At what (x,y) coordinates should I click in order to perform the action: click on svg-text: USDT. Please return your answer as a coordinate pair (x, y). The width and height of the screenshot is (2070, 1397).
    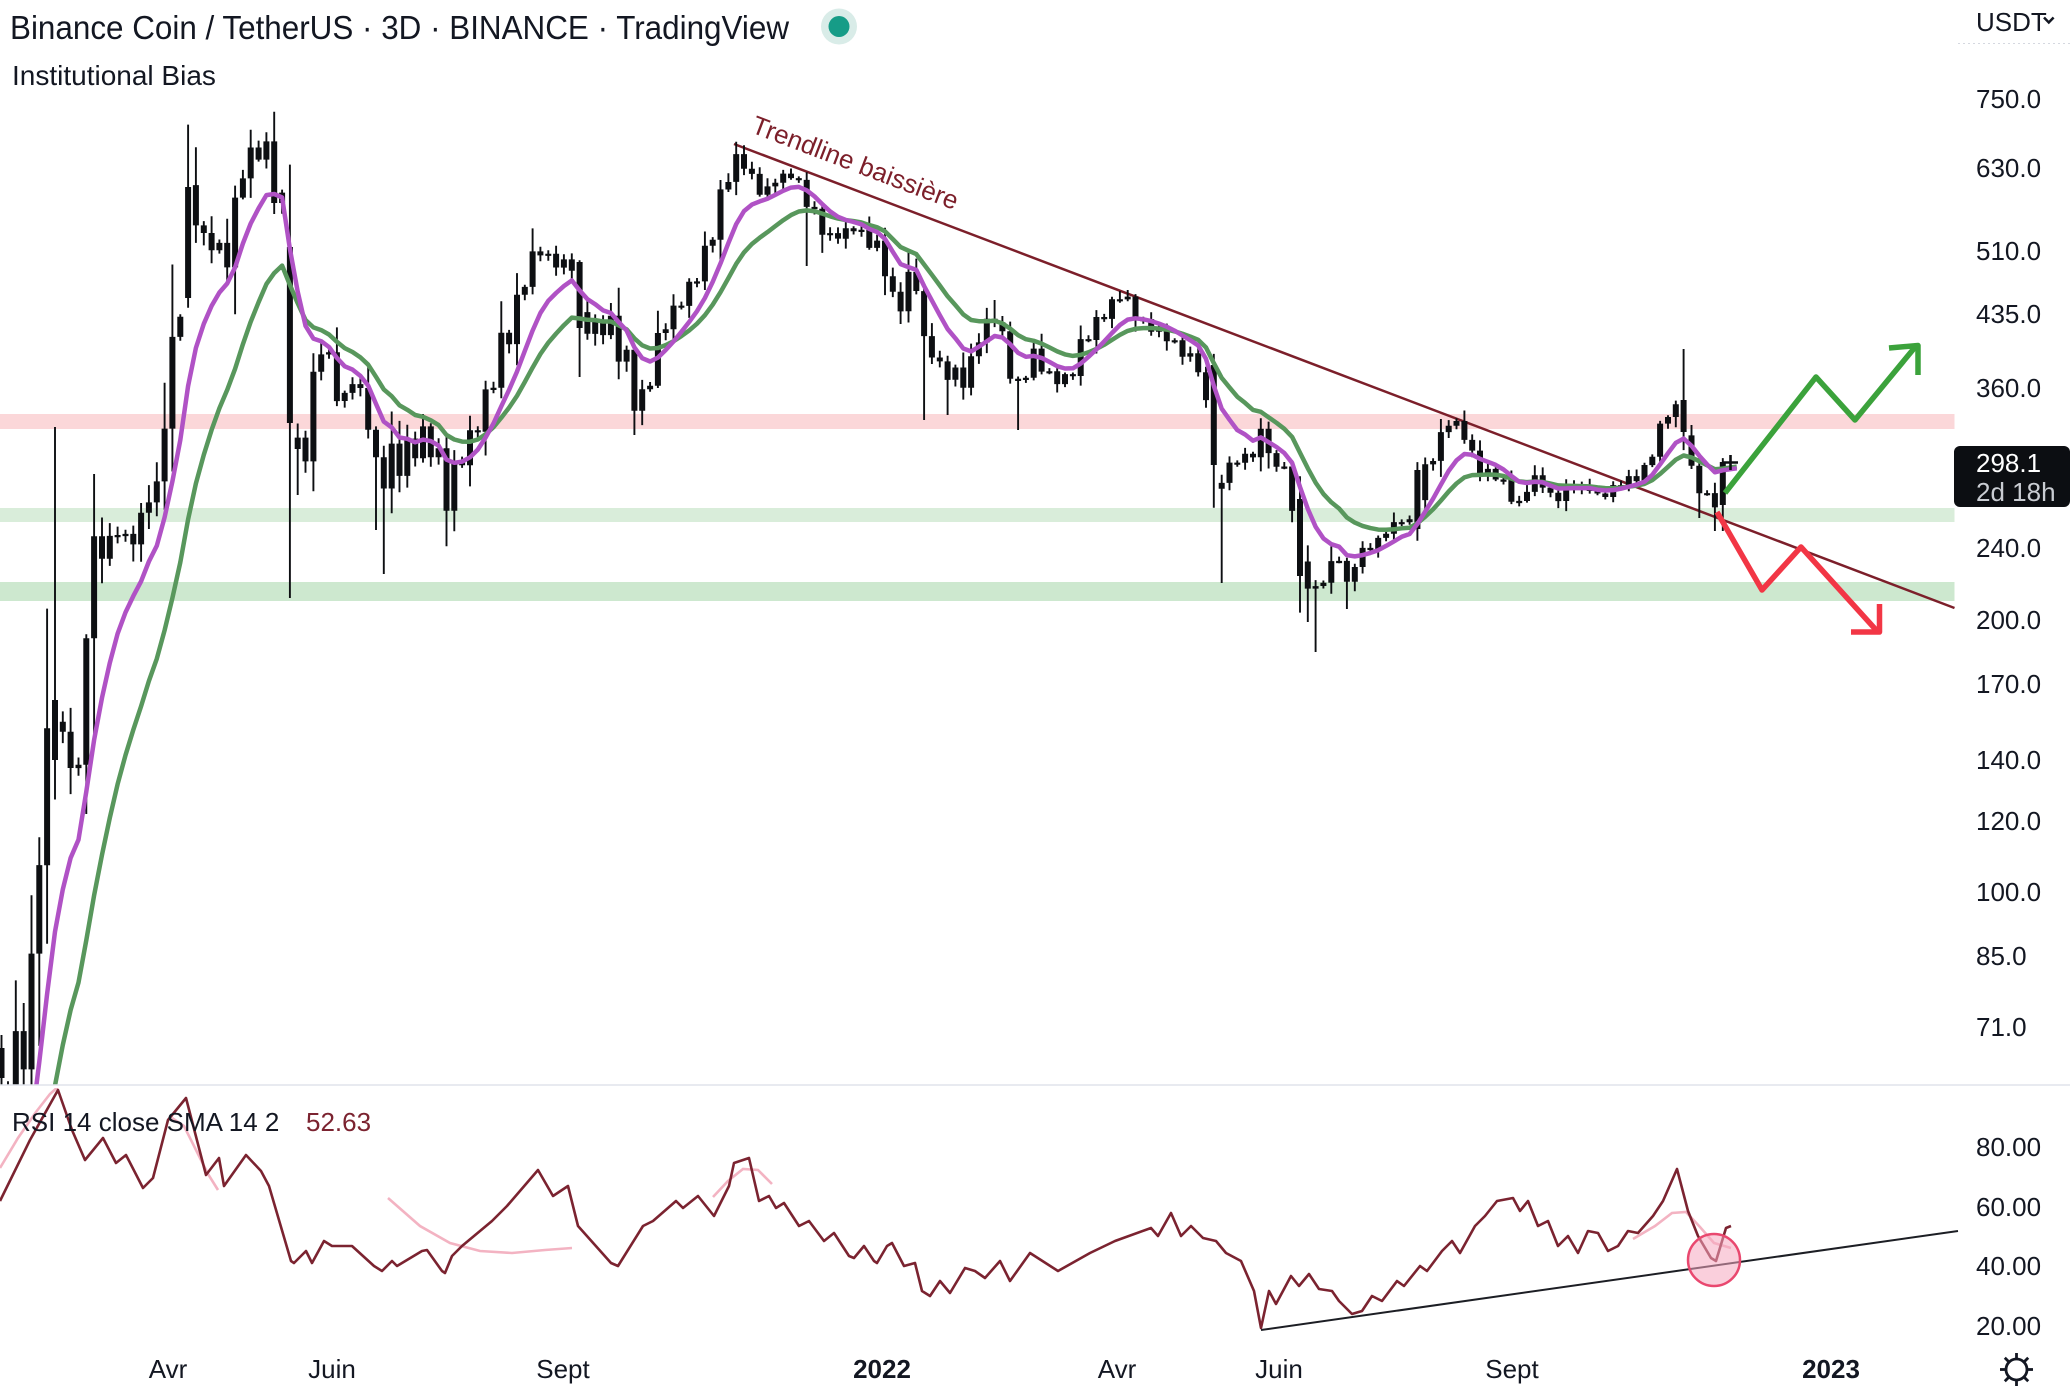
    Looking at the image, I should click on (2011, 22).